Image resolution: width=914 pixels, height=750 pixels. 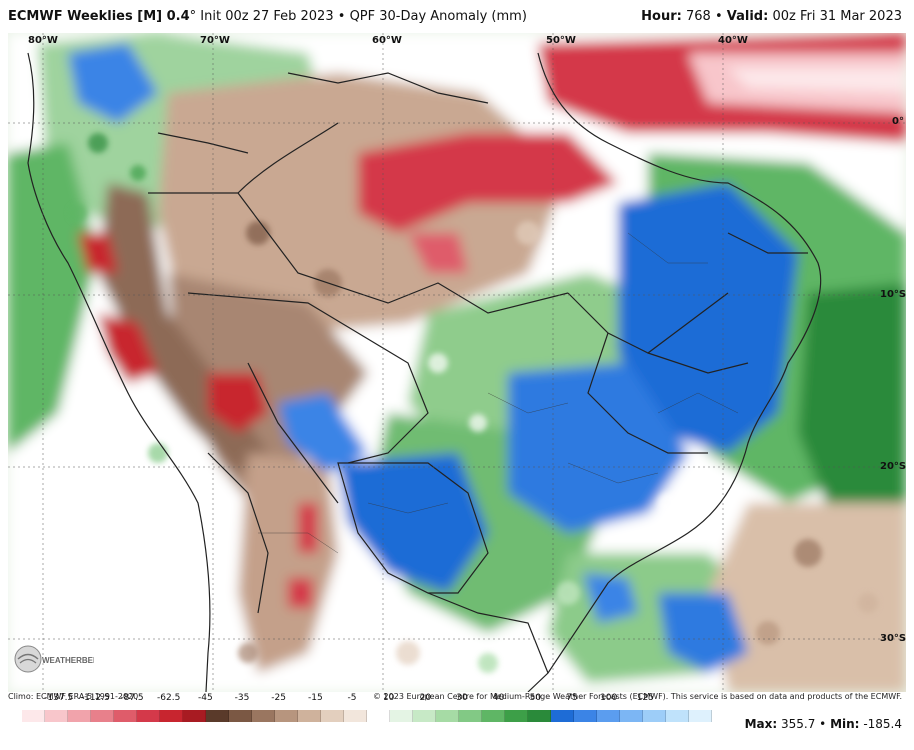 What do you see at coordinates (661, 16) in the screenshot?
I see `hour-label: Hour:` at bounding box center [661, 16].